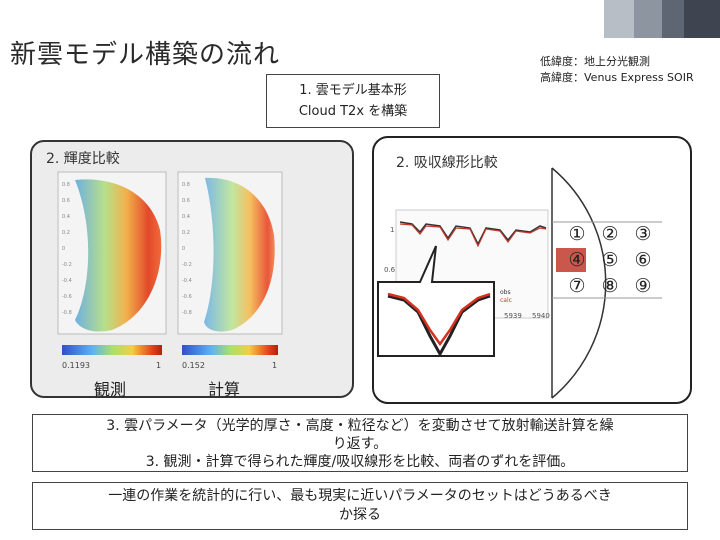  Describe the element at coordinates (505, 292) in the screenshot. I see `legend-obs: obs` at that location.